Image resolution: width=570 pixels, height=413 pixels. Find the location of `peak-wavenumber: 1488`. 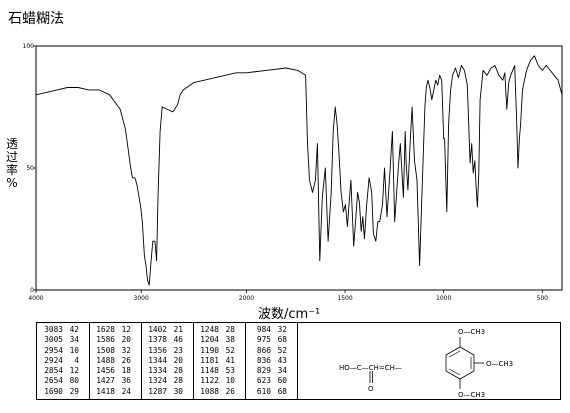

peak-wavenumber: 1488 is located at coordinates (105, 360).